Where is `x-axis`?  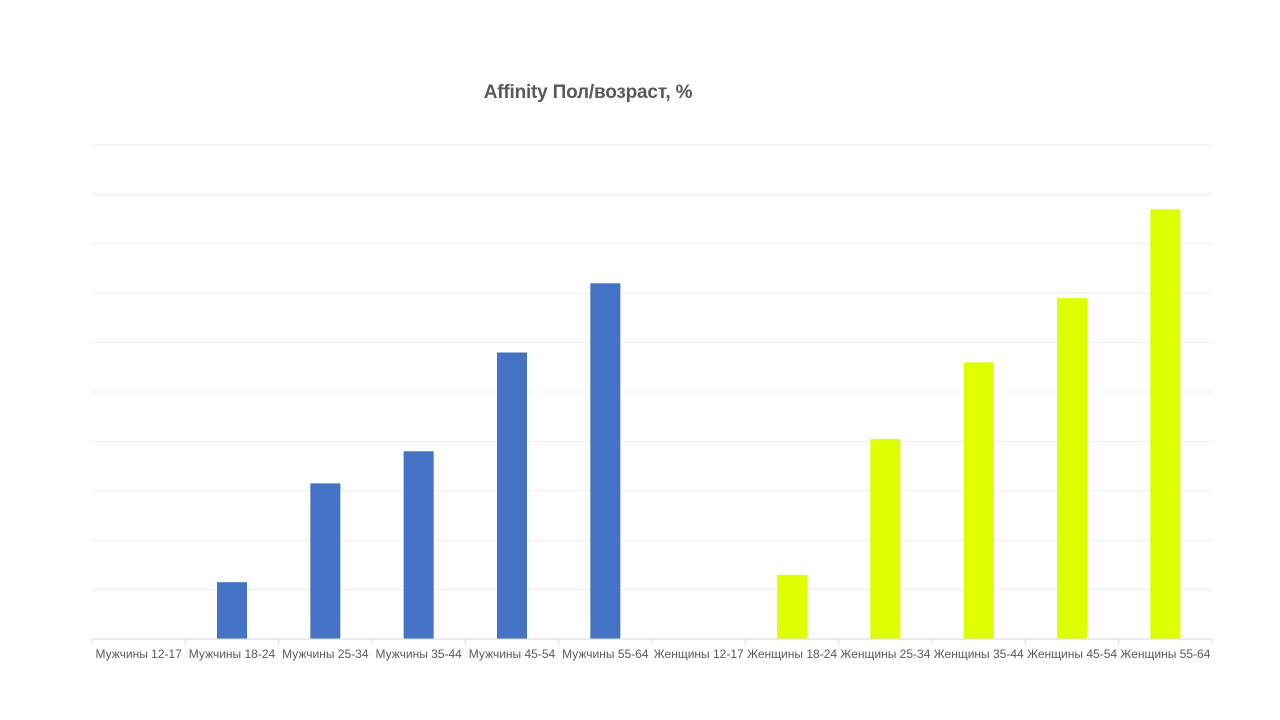 x-axis is located at coordinates (652, 641).